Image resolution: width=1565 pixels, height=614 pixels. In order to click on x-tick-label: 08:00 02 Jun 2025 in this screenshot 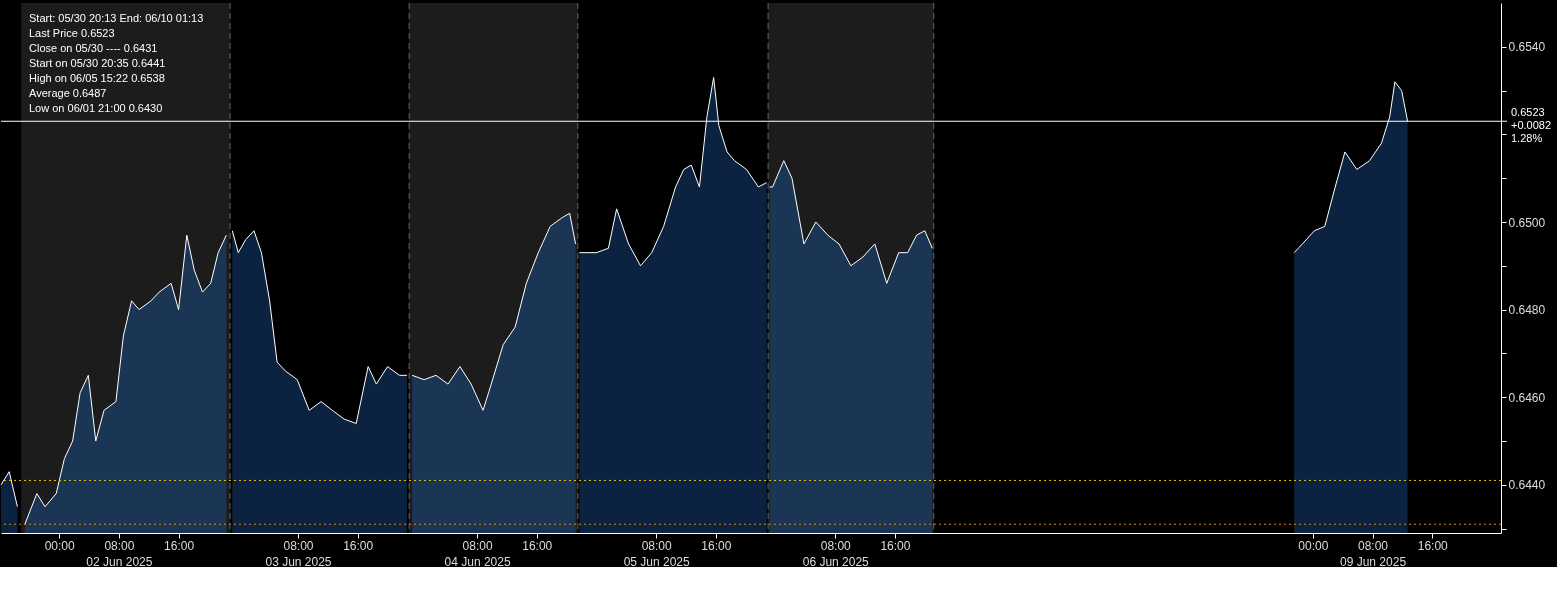, I will do `click(119, 553)`.